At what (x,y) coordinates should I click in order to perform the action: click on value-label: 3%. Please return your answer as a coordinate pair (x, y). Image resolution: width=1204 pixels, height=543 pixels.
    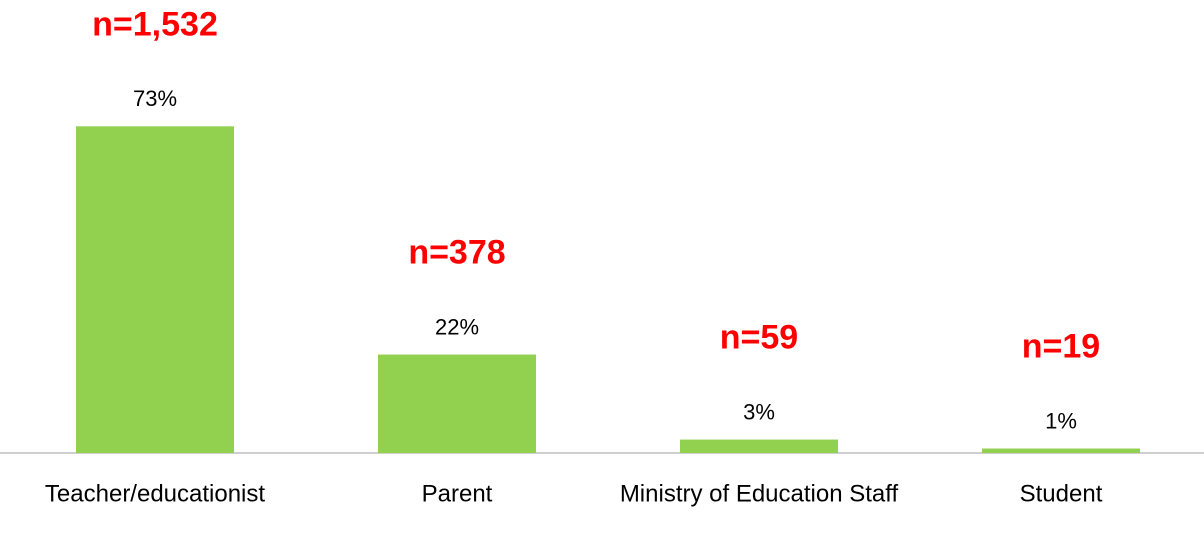
    Looking at the image, I should click on (759, 411).